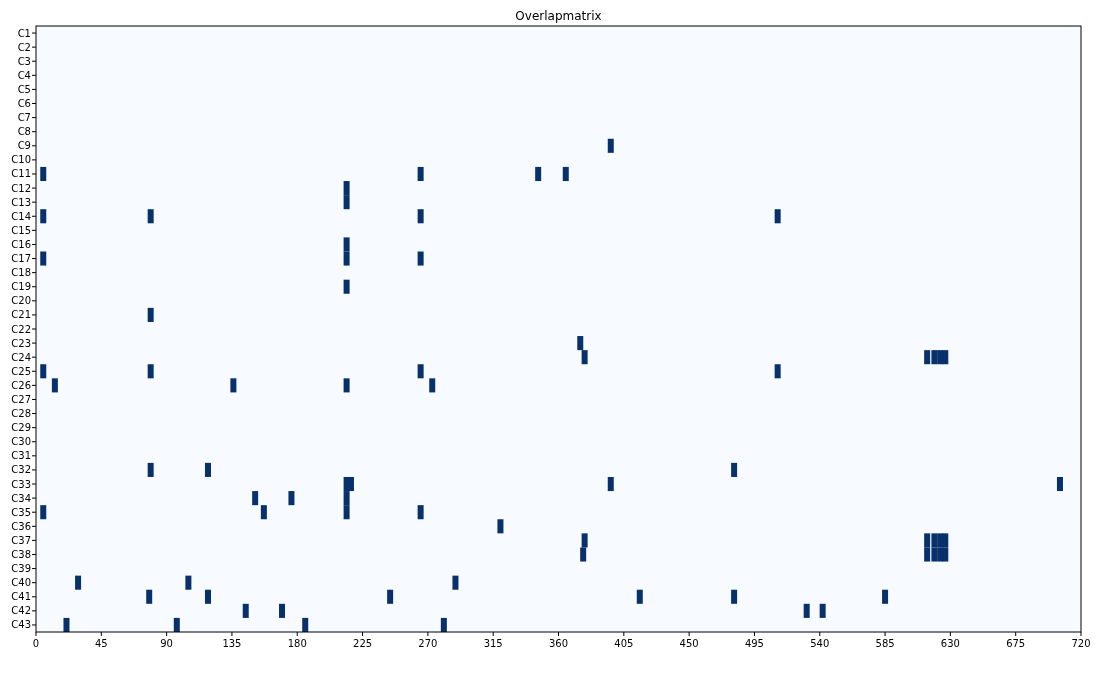  I want to click on y-tick-label: C19, so click(21, 287).